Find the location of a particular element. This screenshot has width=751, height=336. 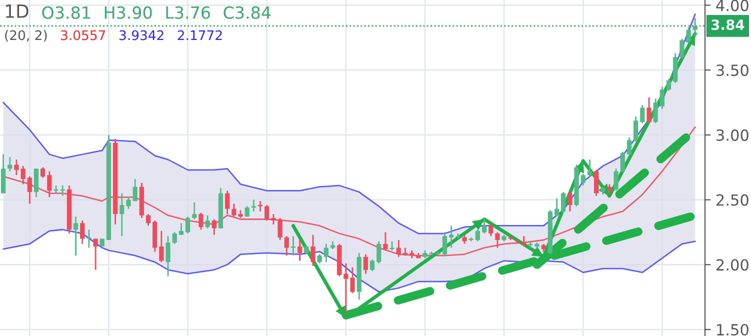

annotation: 3.9342 is located at coordinates (142, 35).